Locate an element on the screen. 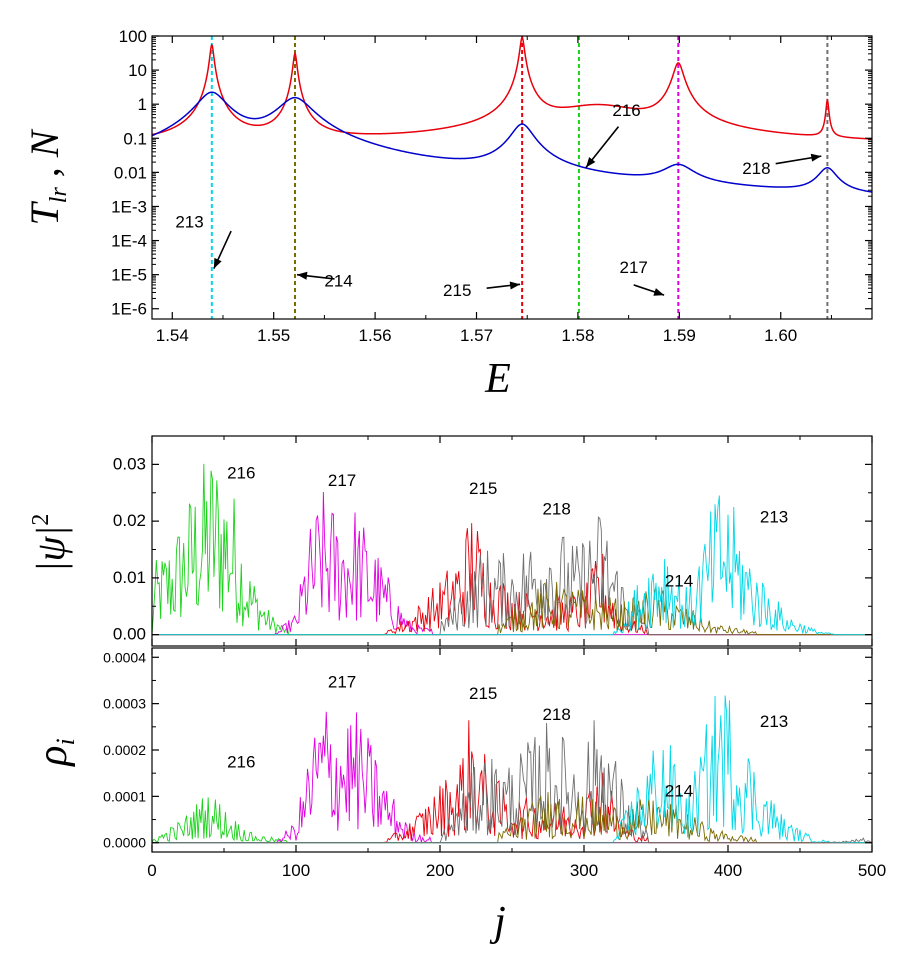 Image resolution: width=907 pixels, height=964 pixels. wavefunction-y-axis-label: |ψ|2 is located at coordinates (50, 543).